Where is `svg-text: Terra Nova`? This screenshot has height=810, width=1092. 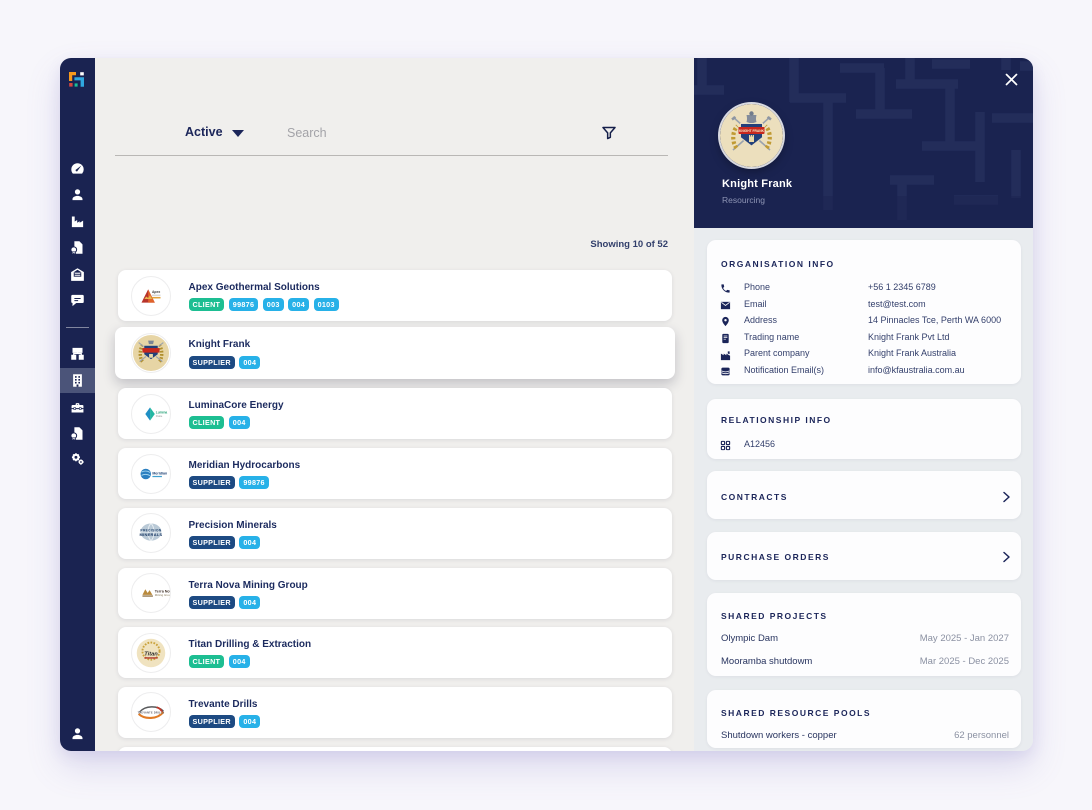 svg-text: Terra Nova is located at coordinates (162, 592).